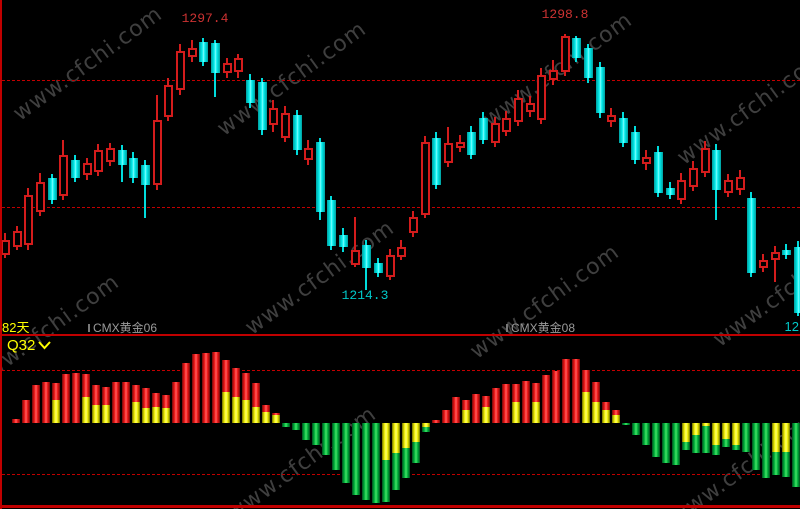  Describe the element at coordinates (355, 242) in the screenshot. I see `candle-wick` at that location.